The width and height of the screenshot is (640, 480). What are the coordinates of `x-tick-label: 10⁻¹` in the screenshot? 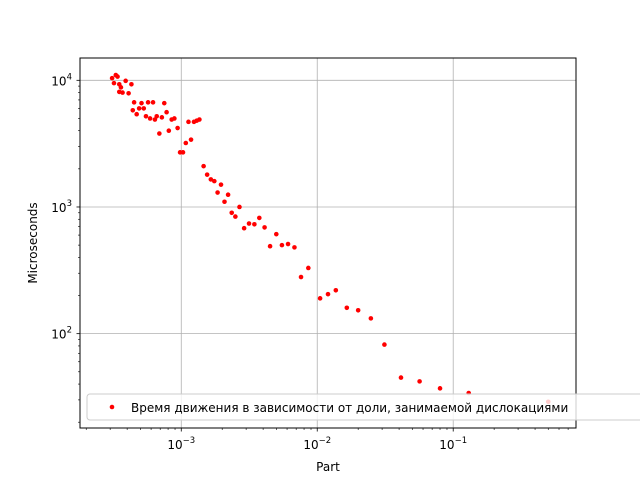 It's located at (453, 444).